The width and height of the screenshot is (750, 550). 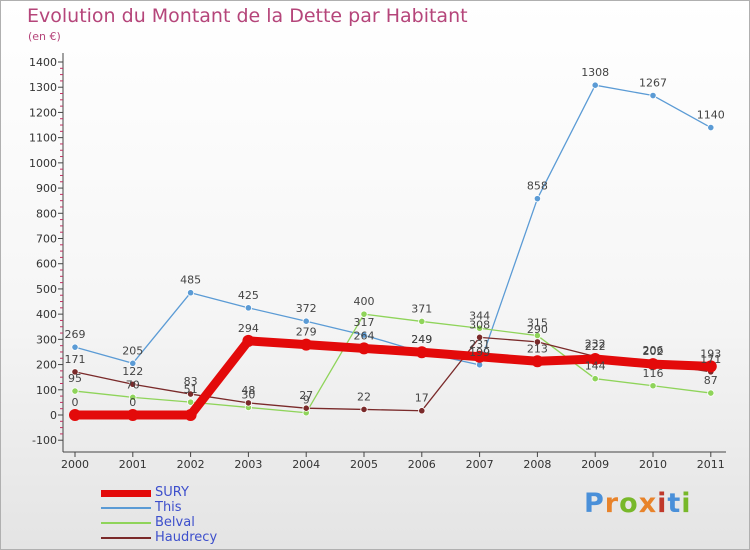 What do you see at coordinates (595, 366) in the screenshot?
I see `data-label-belval: 144` at bounding box center [595, 366].